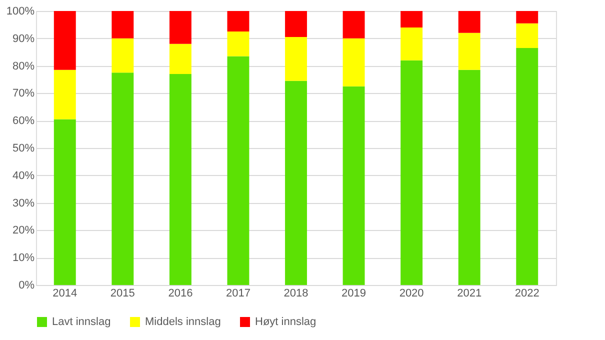  What do you see at coordinates (122, 294) in the screenshot?
I see `x-tick-label: 2015` at bounding box center [122, 294].